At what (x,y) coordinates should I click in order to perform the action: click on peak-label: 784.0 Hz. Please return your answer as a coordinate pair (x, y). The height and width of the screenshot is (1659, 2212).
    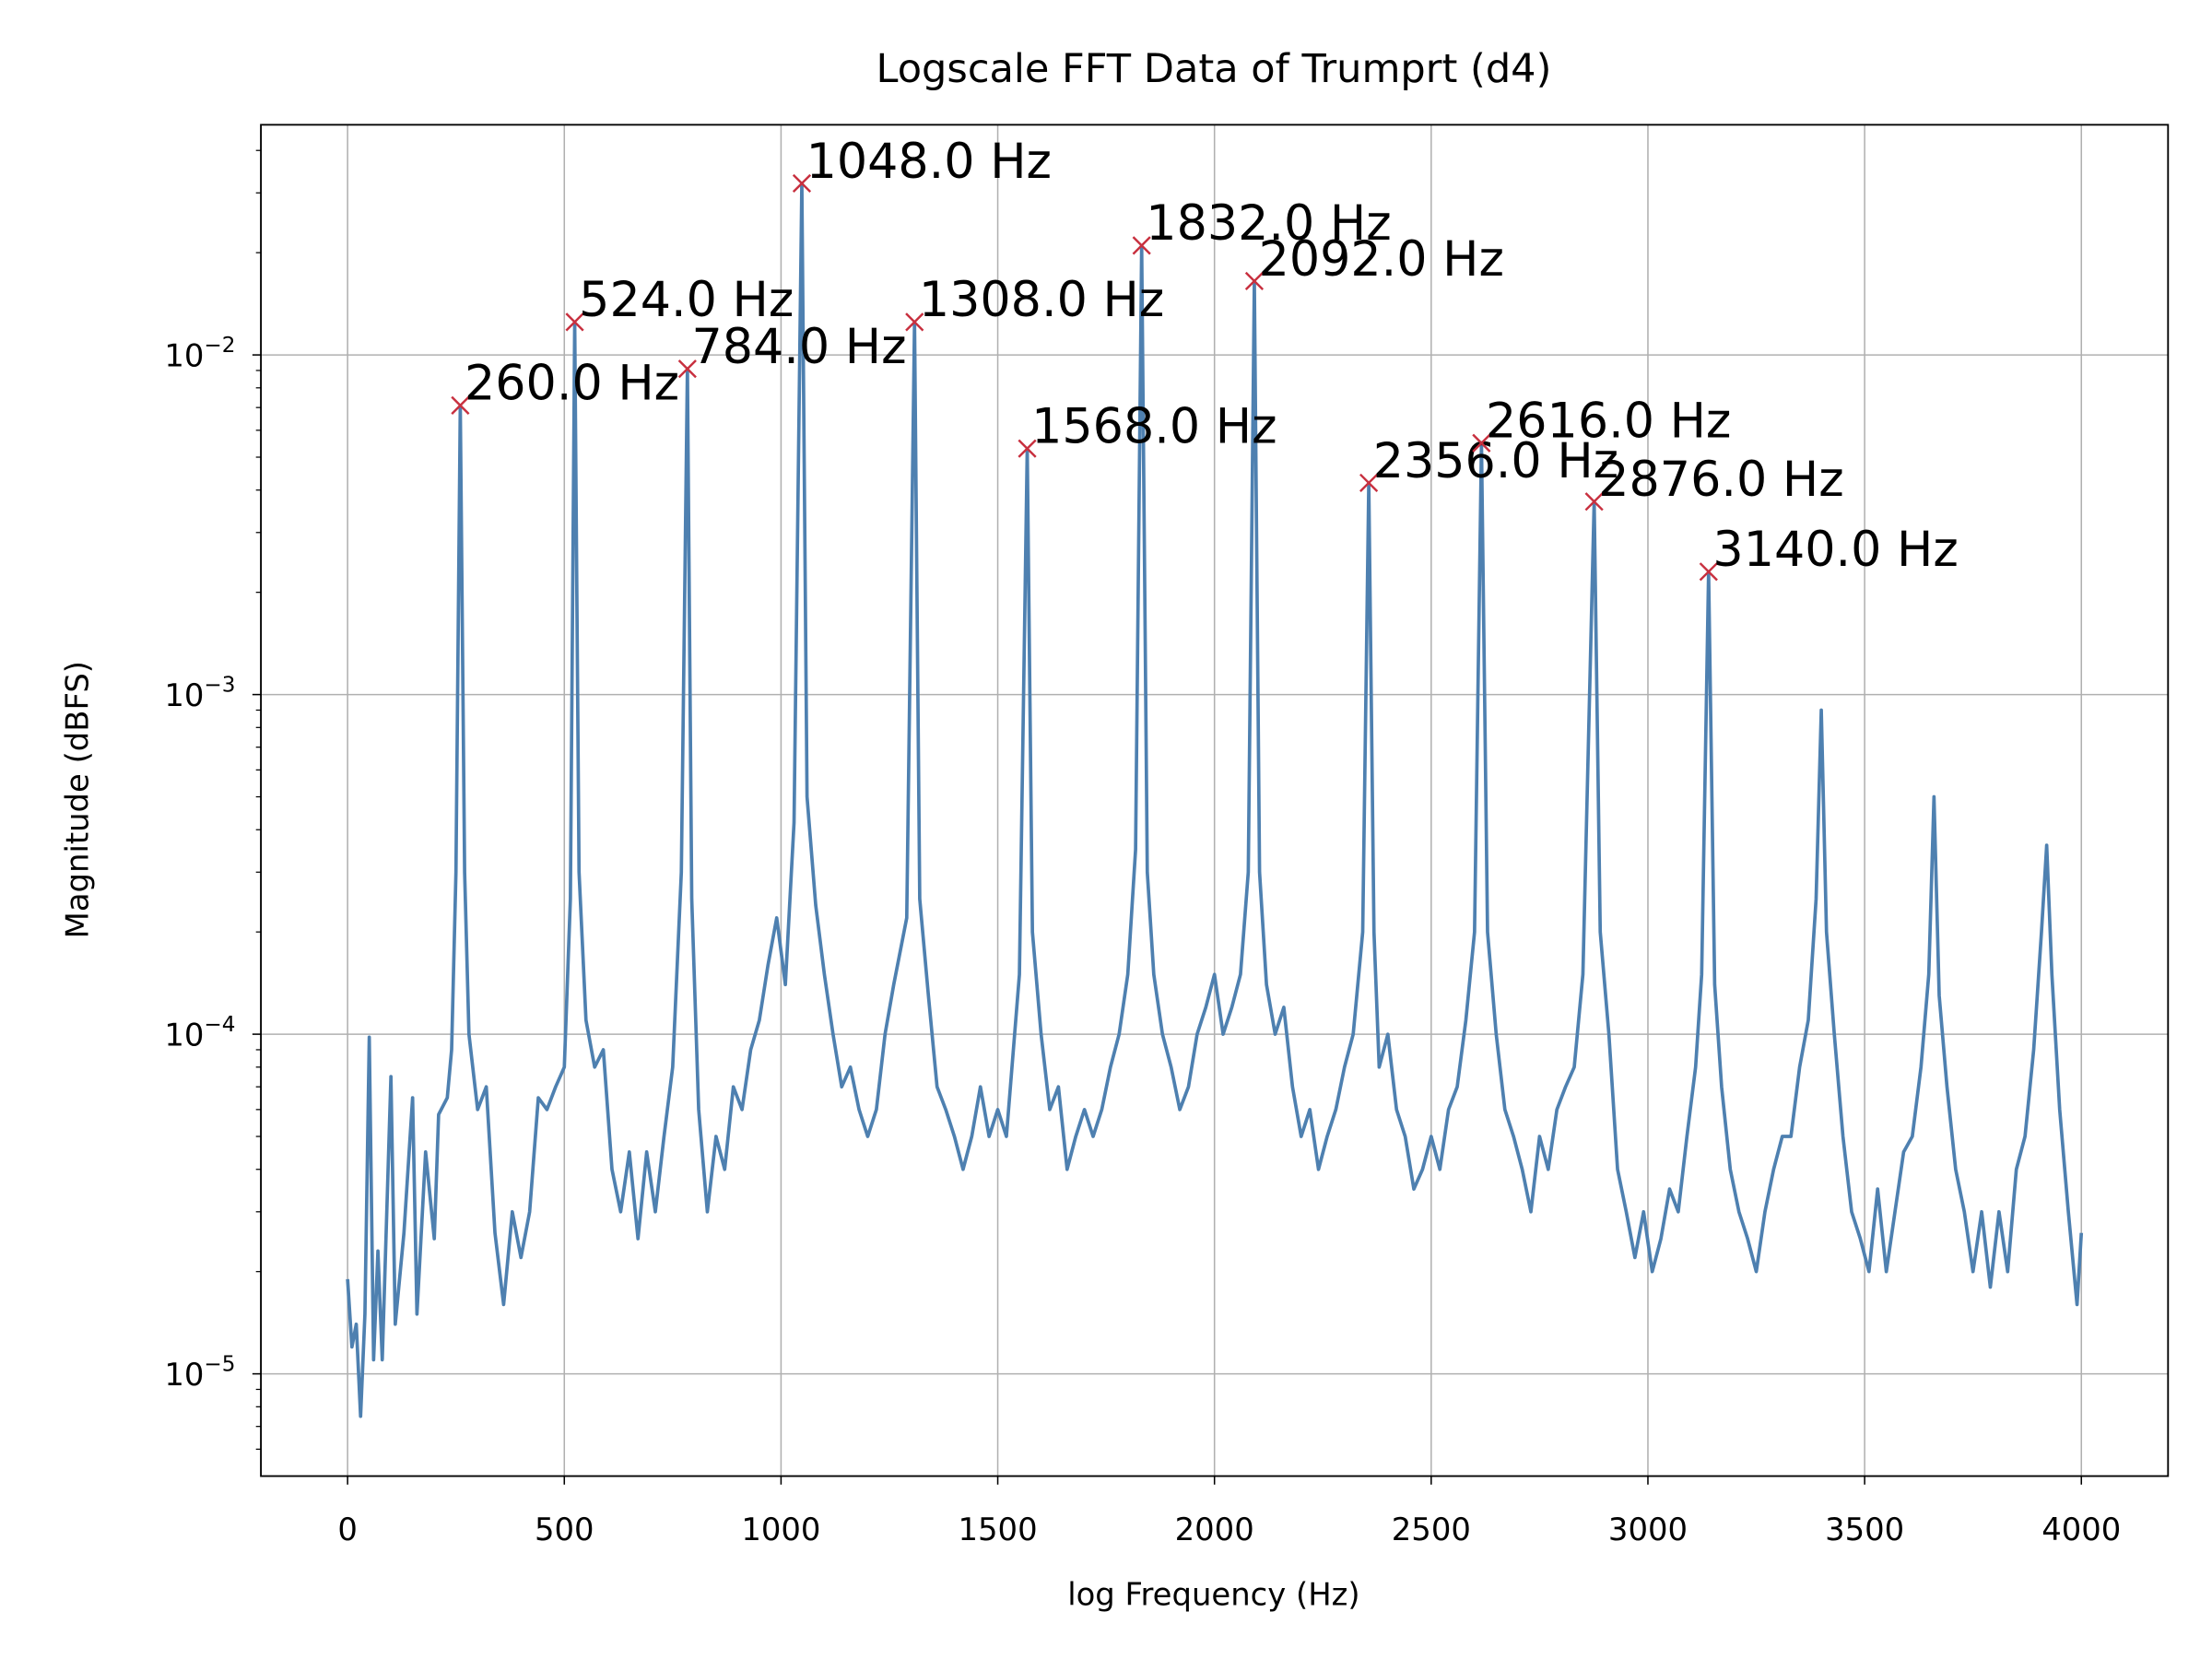
    Looking at the image, I should click on (798, 347).